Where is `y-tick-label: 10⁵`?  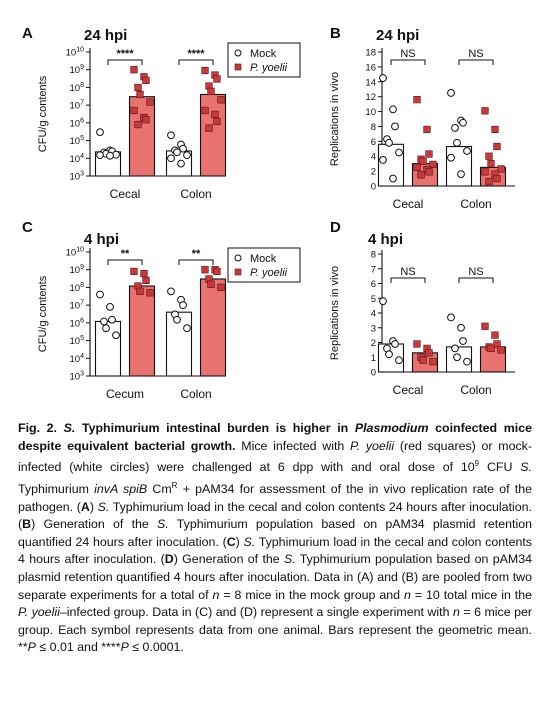
y-tick-label: 10⁵ is located at coordinates (77, 141).